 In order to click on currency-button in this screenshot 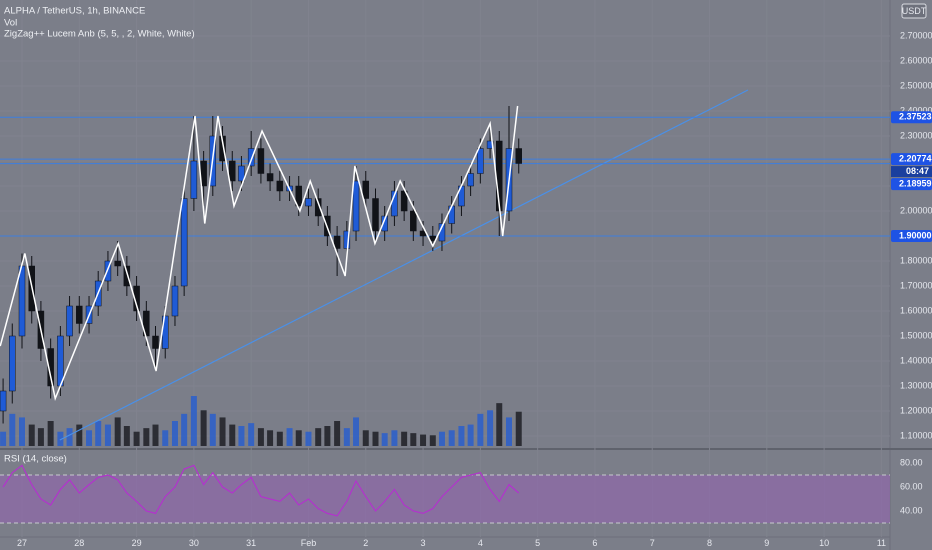, I will do `click(914, 11)`.